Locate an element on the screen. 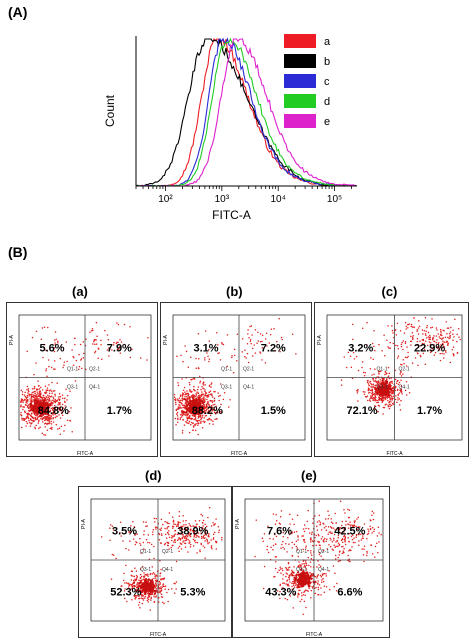 This screenshot has width=474, height=640. gate-label: Q4-1 is located at coordinates (248, 388).